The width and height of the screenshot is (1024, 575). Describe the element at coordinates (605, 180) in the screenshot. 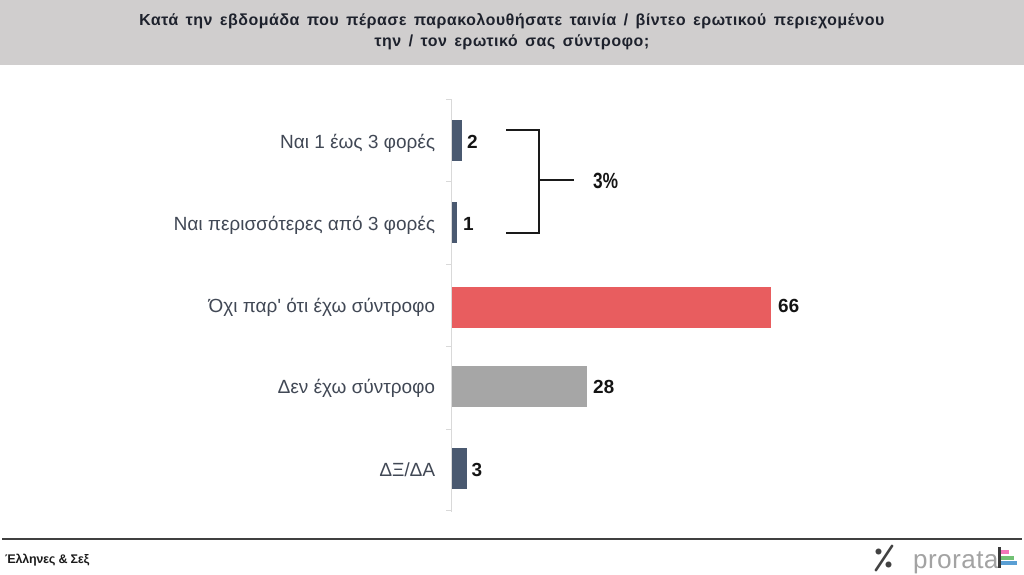

I see `svg-text: 3%` at that location.